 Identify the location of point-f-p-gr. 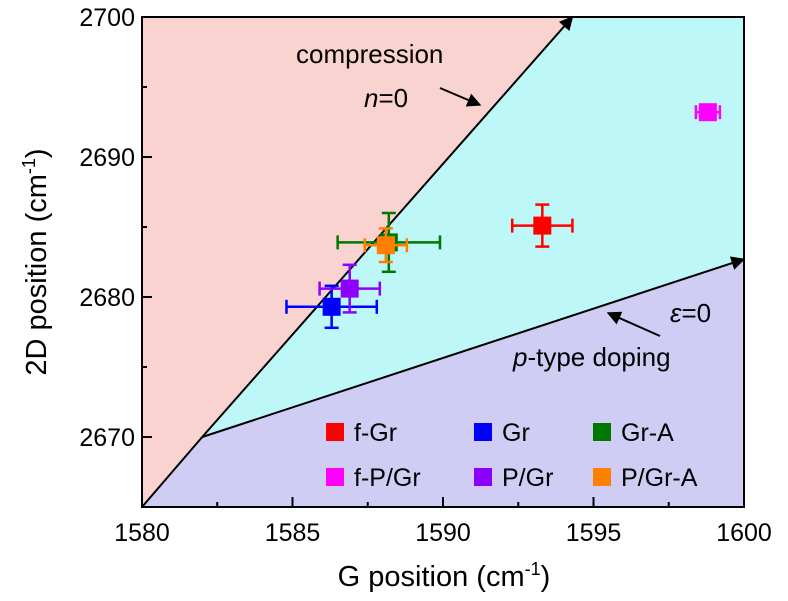
(708, 112).